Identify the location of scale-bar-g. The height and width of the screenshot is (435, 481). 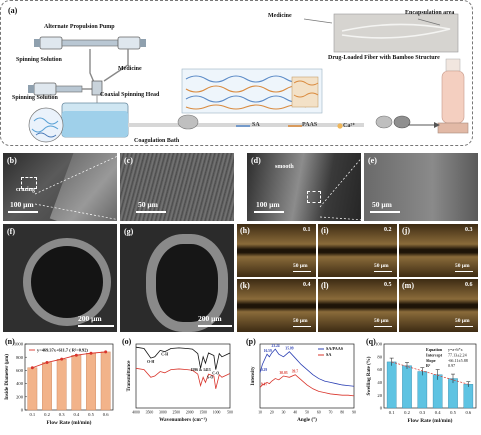
(215, 326).